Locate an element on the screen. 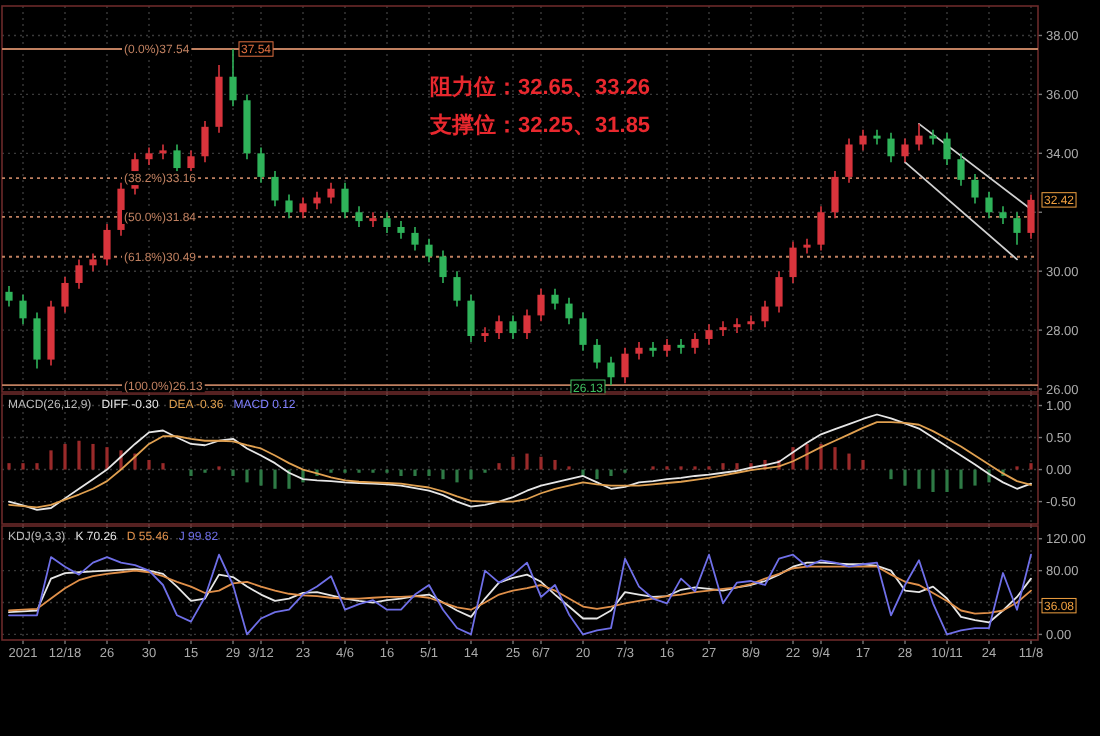 Image resolution: width=1100 pixels, height=736 pixels. annotation: 支撑位：32.25、31.85 is located at coordinates (539, 125).